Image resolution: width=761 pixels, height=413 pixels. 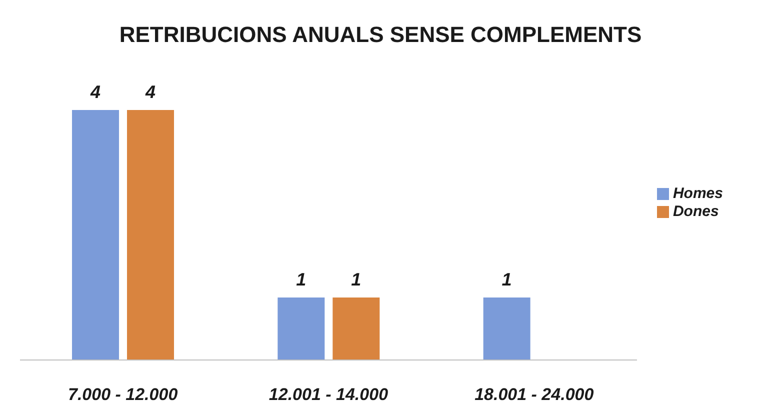 What do you see at coordinates (534, 394) in the screenshot?
I see `x-tick-label: 18.001 - 24.000` at bounding box center [534, 394].